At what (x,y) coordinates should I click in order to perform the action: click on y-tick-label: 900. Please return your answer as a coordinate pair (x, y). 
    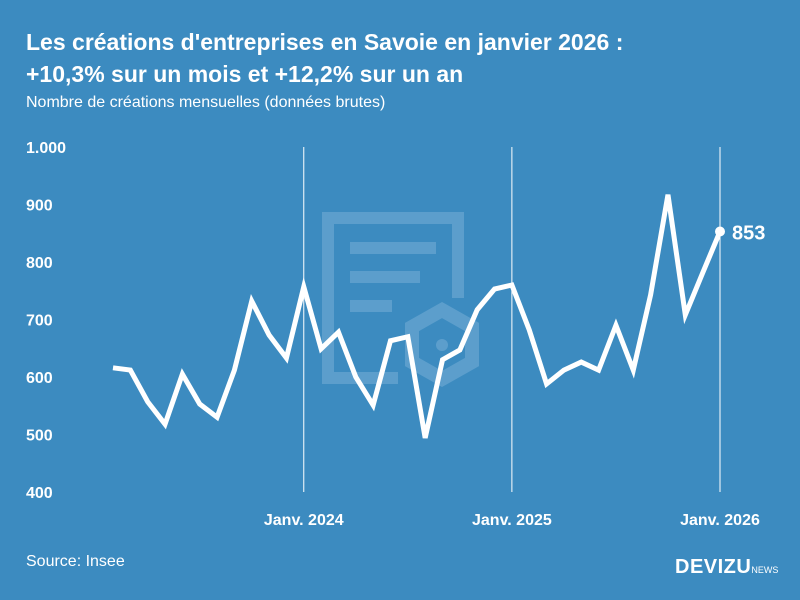
    Looking at the image, I should click on (39, 206).